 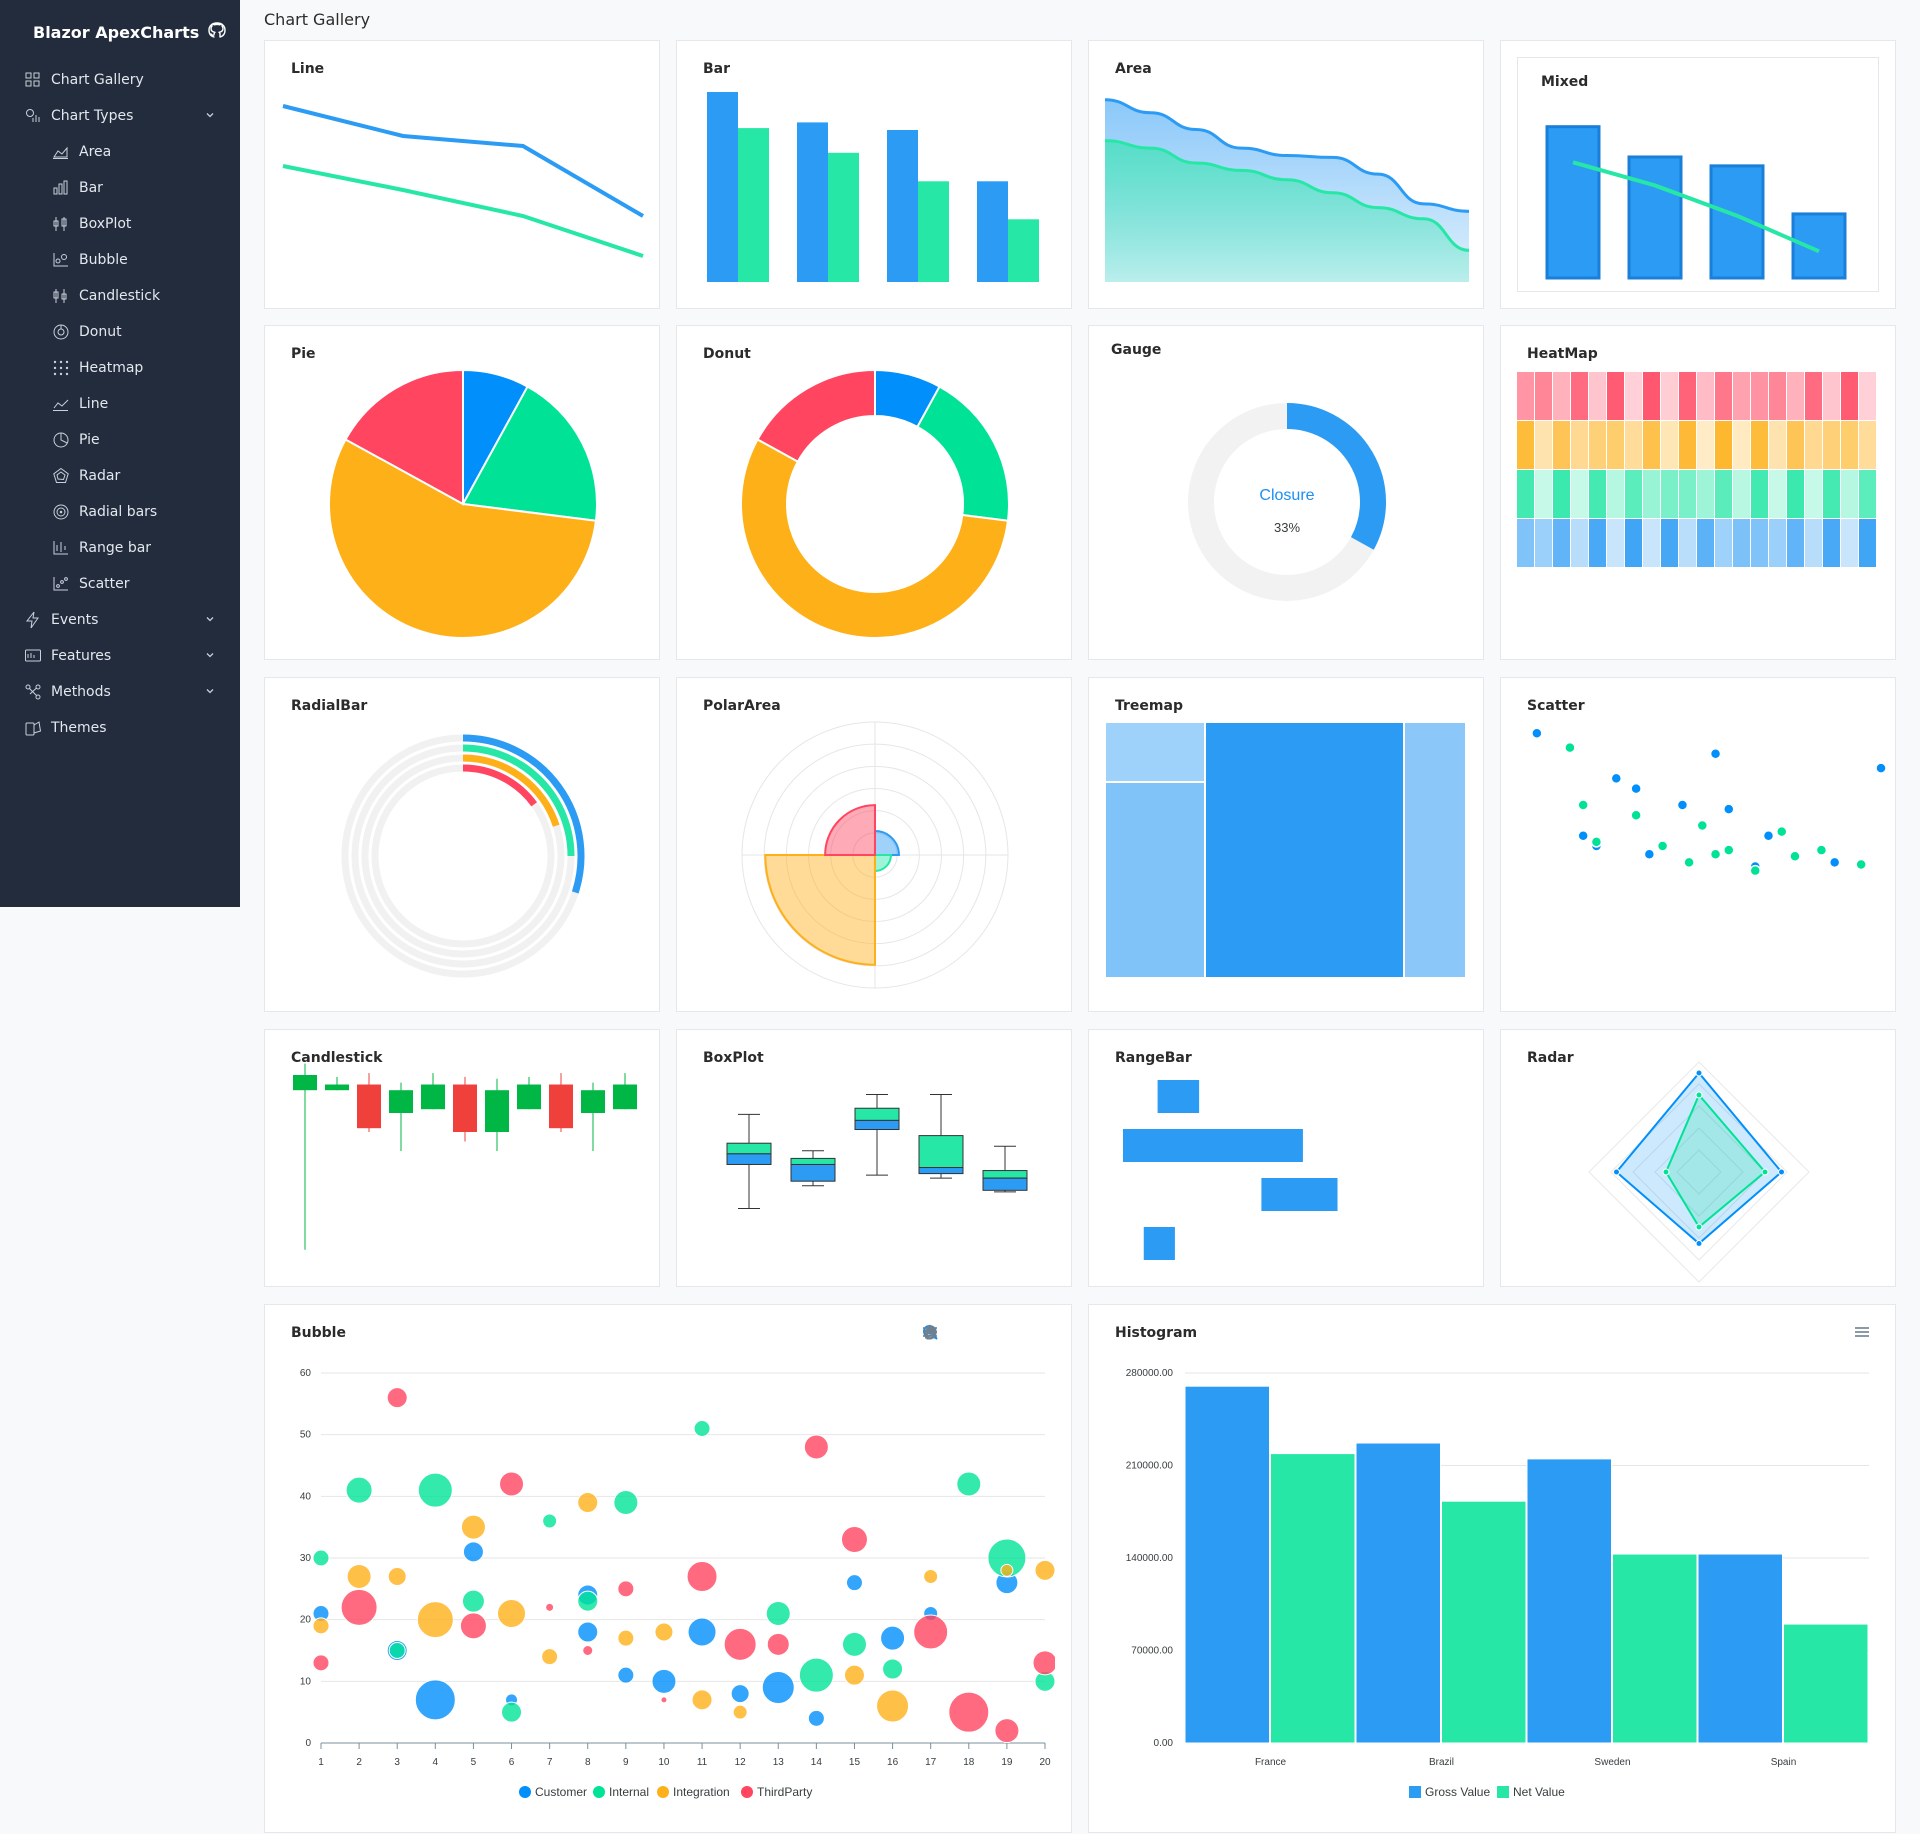 What do you see at coordinates (120, 728) in the screenshot?
I see `sidebar-item-themes: Themes` at bounding box center [120, 728].